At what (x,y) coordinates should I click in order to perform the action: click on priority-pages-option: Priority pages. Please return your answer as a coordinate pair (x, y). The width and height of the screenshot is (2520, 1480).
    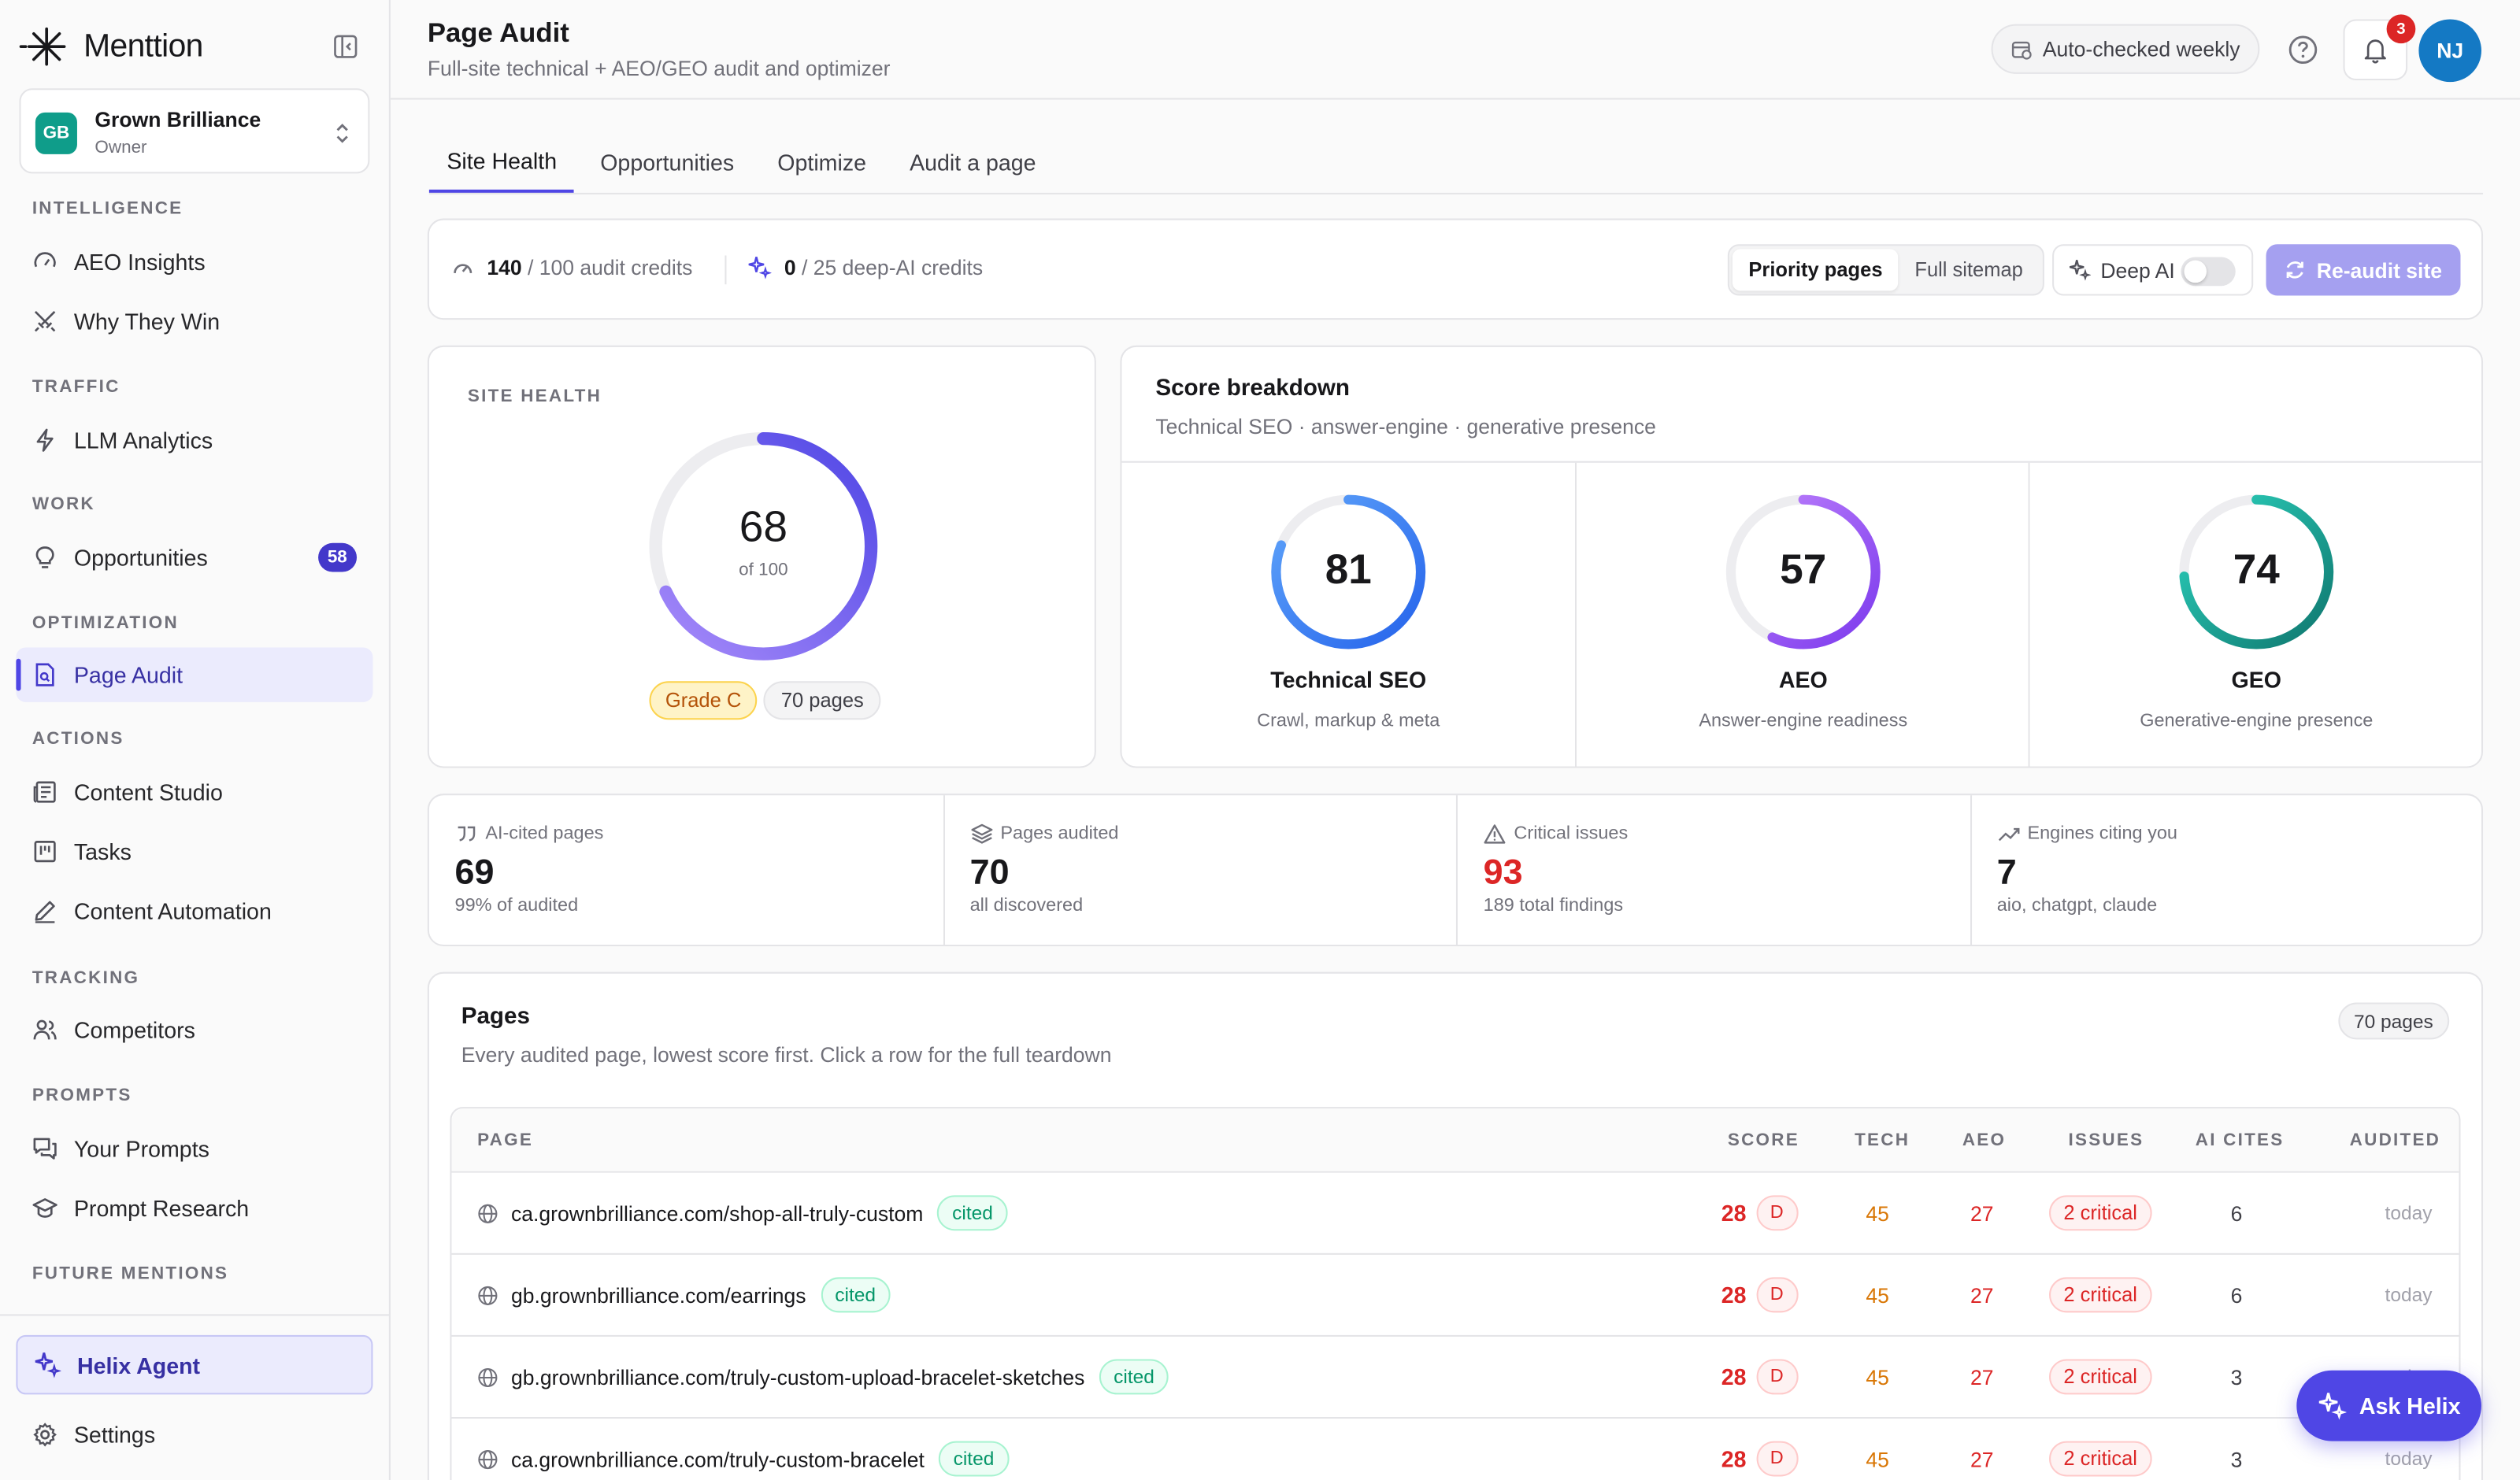
    Looking at the image, I should click on (1815, 270).